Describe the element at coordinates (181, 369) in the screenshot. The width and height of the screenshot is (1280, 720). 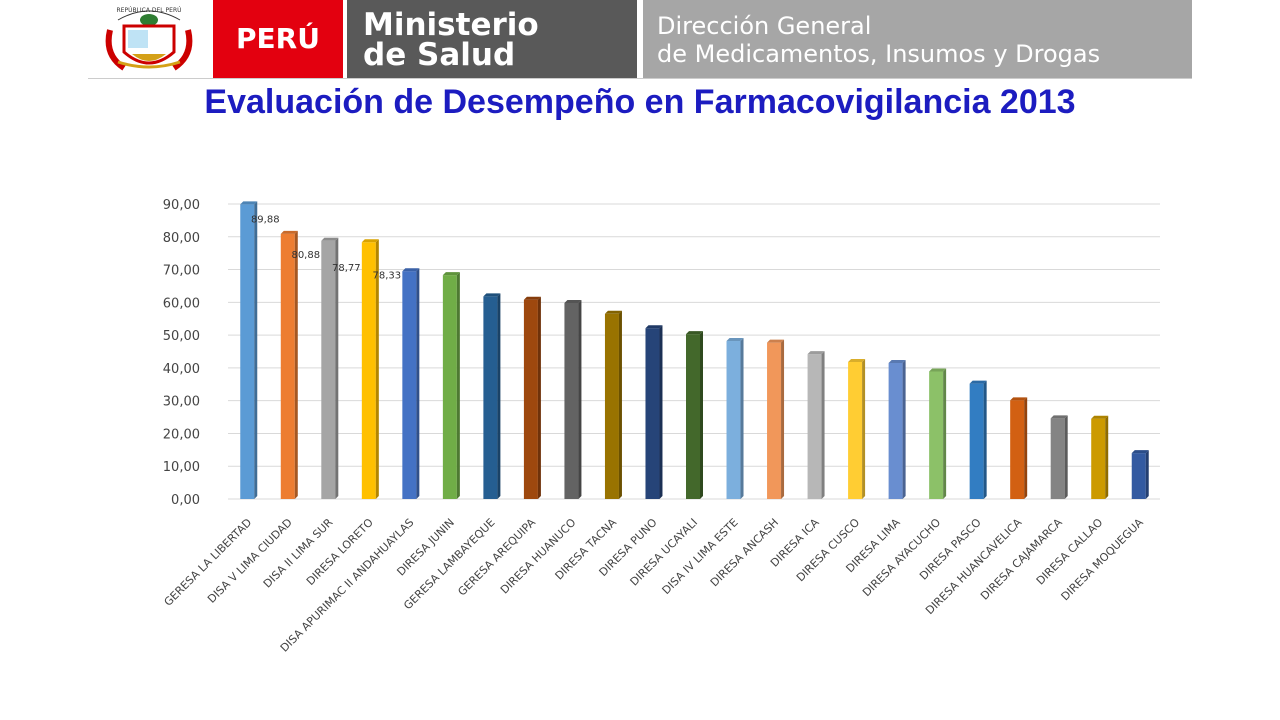
I see `y-tick-label: 40,00` at that location.